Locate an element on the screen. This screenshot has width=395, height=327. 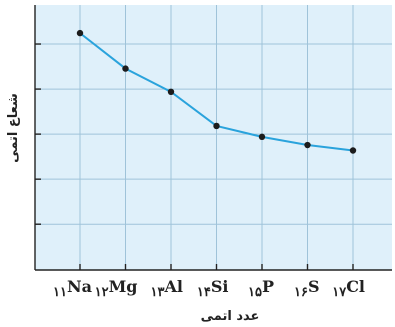
atomic-number: ۱۷ is located at coordinates (339, 292).